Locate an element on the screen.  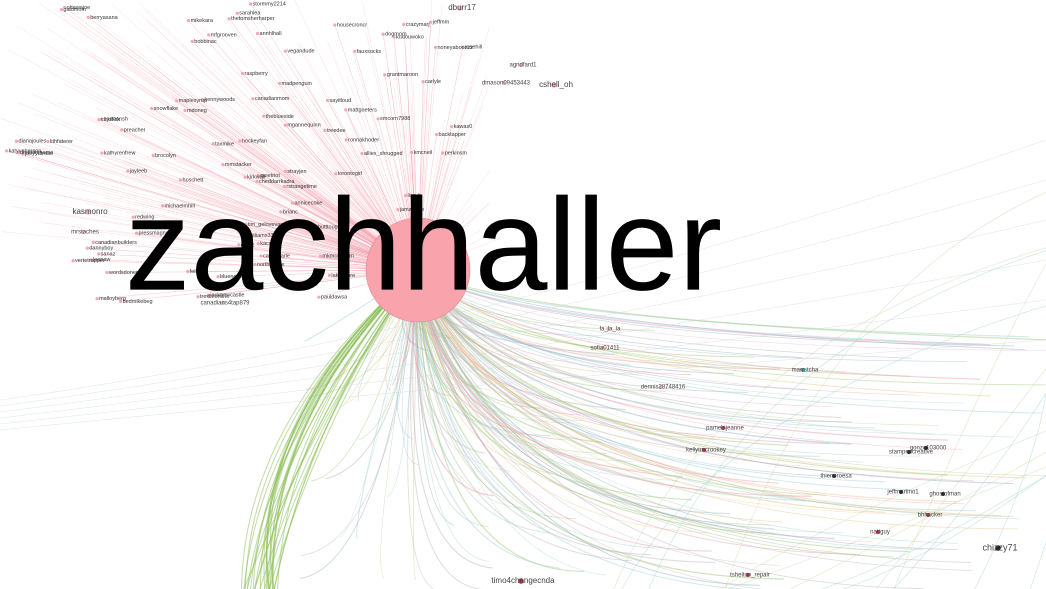
node-label: tshelton_repair is located at coordinates (750, 576).